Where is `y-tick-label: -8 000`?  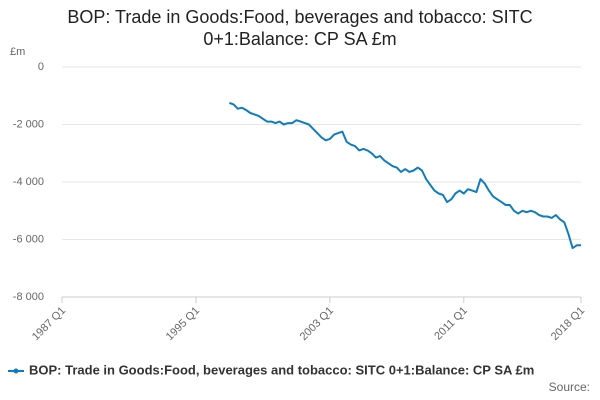
y-tick-label: -8 000 is located at coordinates (28, 297).